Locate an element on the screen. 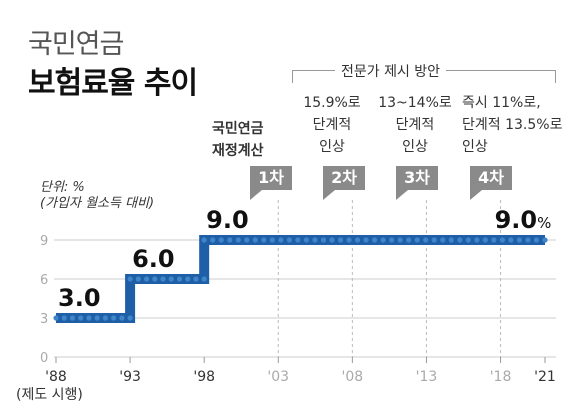 The image size is (579, 416). fin-calc-label-line1: 국민연금 is located at coordinates (238, 129).